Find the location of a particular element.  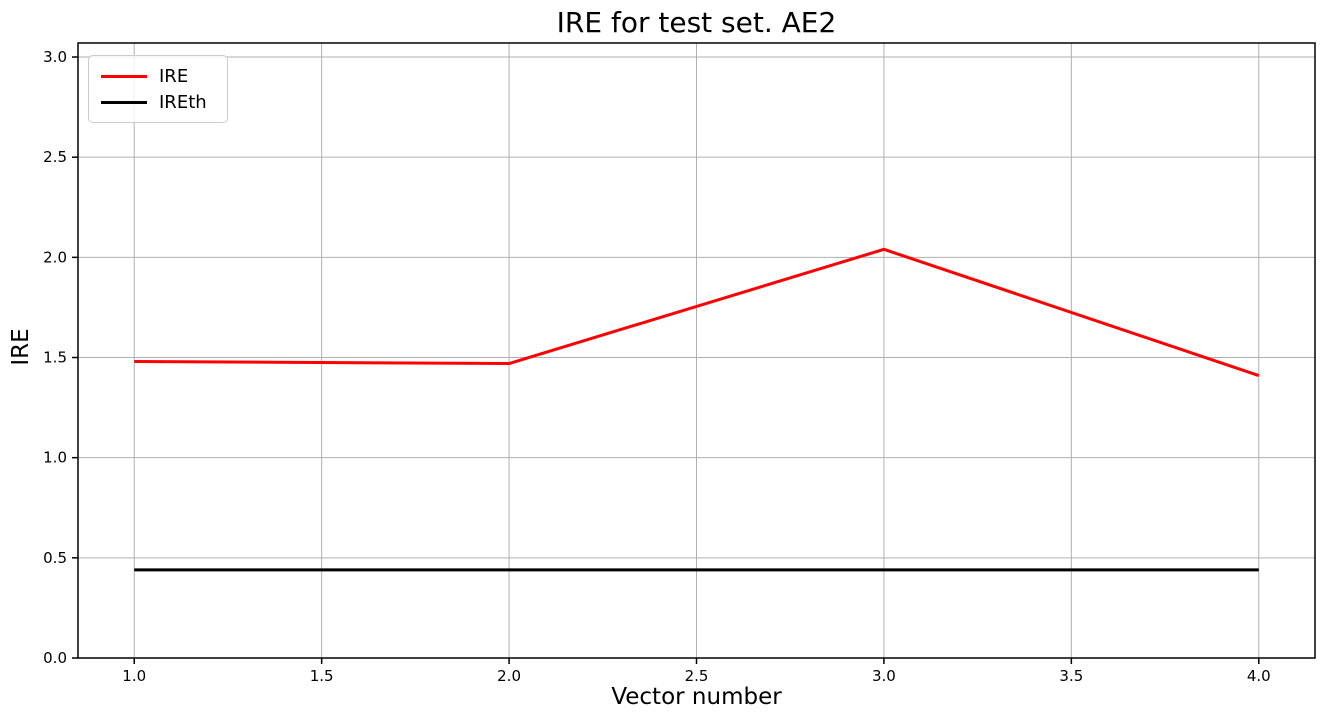

y-tick-label: 3.0 is located at coordinates (55, 57).